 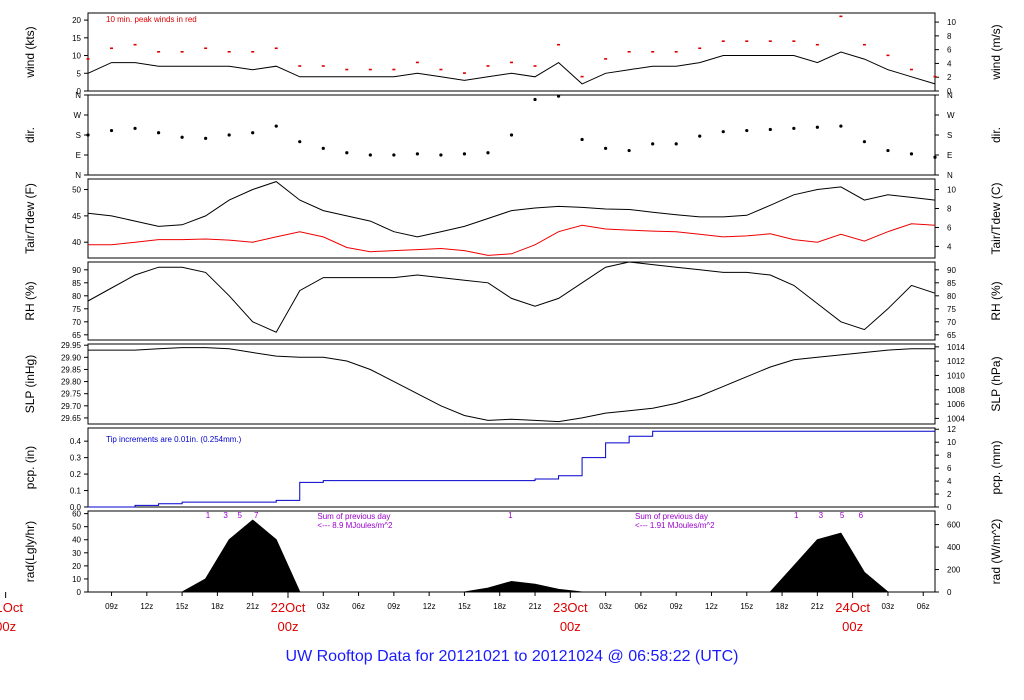 I want to click on relative-humidity-line, so click(x=511, y=297).